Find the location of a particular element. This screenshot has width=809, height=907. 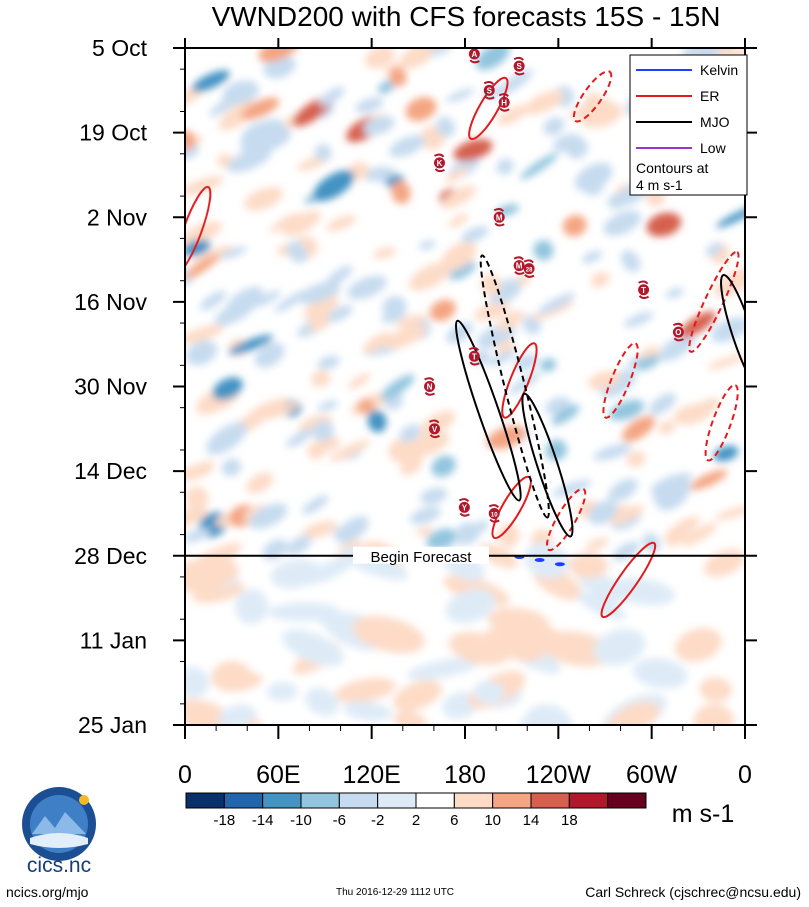

storm-marker: K is located at coordinates (439, 163).